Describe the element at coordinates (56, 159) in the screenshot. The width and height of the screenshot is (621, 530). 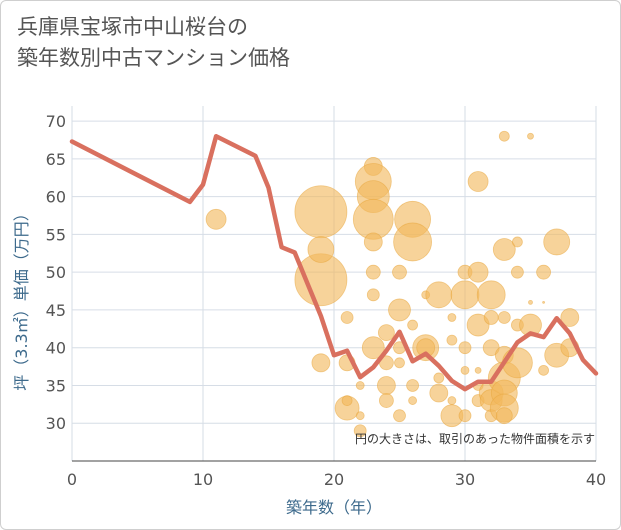
I see `y-tick-label: 65` at that location.